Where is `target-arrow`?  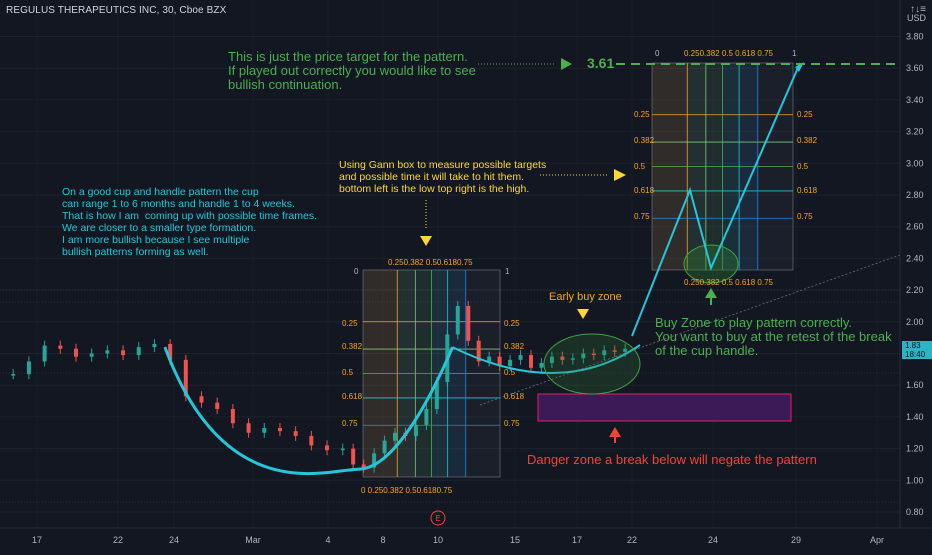
target-arrow is located at coordinates (566, 64).